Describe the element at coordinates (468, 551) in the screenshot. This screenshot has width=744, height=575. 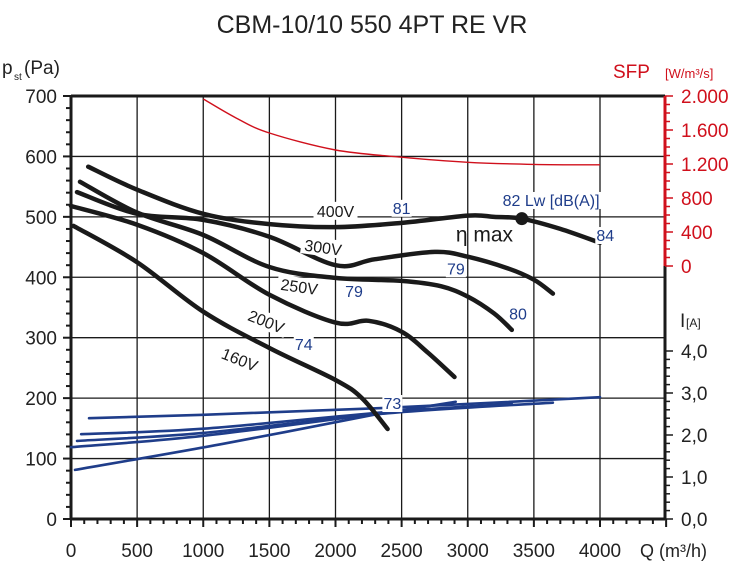
I see `x-tick-label: 3000` at that location.